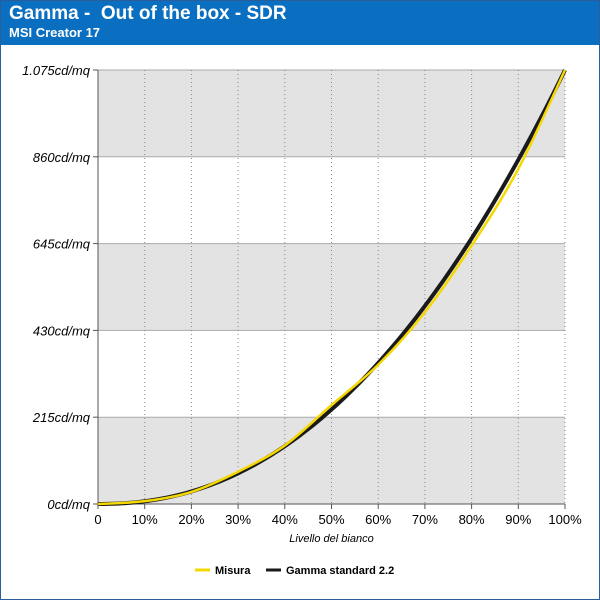 This screenshot has height=600, width=600. I want to click on chart-subtitle: MSI Creator 17, so click(55, 32).